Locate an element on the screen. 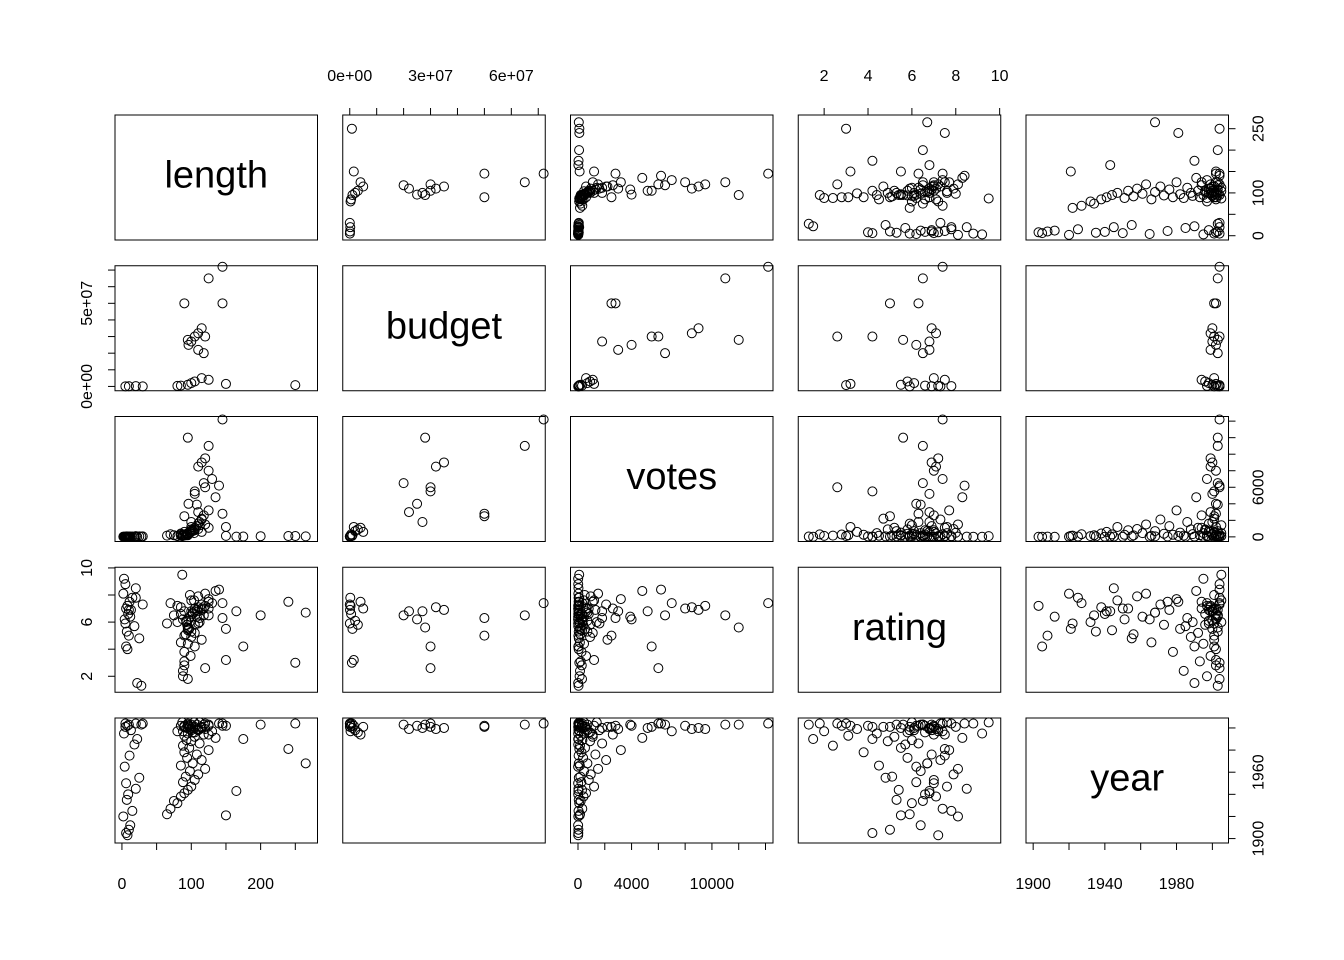 Image resolution: width=1344 pixels, height=960 pixels. x-tick-label: 0e+00 is located at coordinates (349, 76).